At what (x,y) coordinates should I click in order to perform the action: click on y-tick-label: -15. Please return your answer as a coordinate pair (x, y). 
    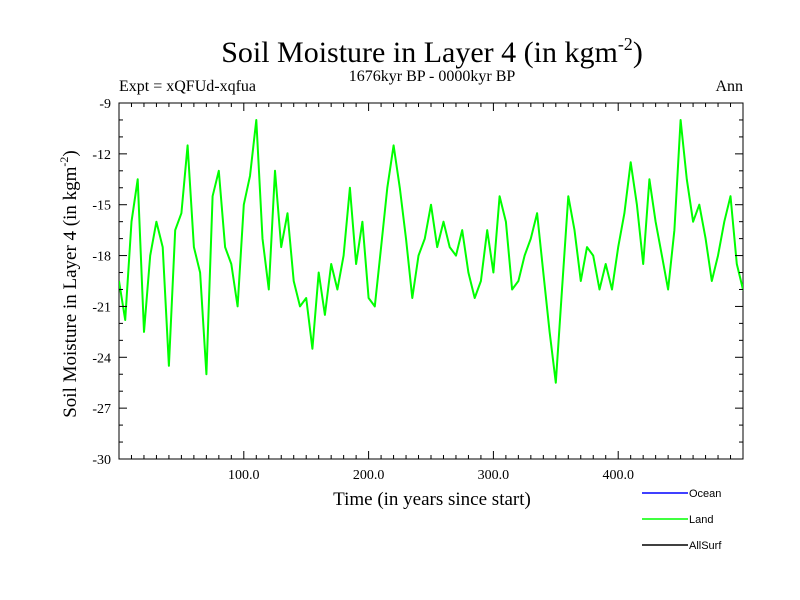
    Looking at the image, I should click on (101, 206).